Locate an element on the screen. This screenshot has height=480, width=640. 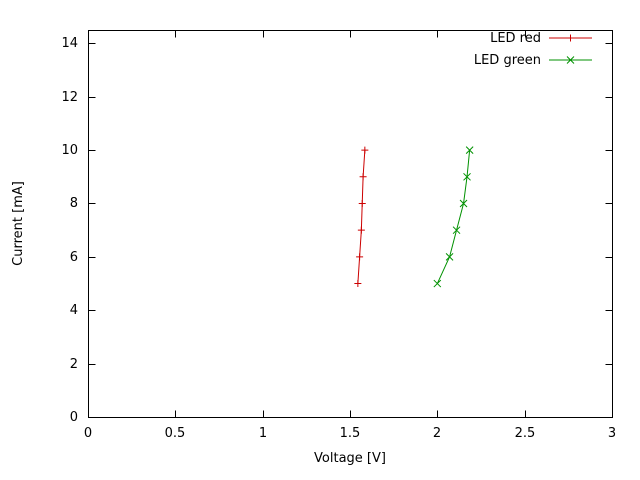
x-tick-label: 1.5 is located at coordinates (350, 433).